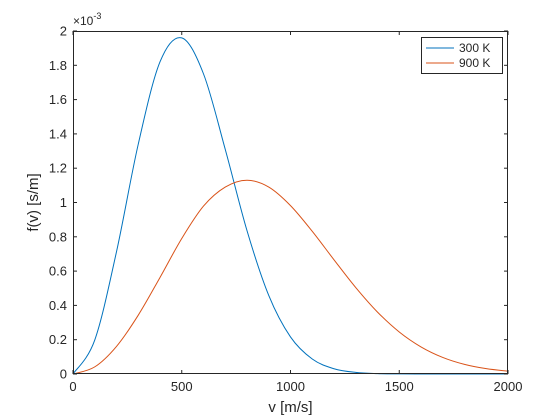  What do you see at coordinates (63, 31) in the screenshot?
I see `y-tick-label: 2` at bounding box center [63, 31].